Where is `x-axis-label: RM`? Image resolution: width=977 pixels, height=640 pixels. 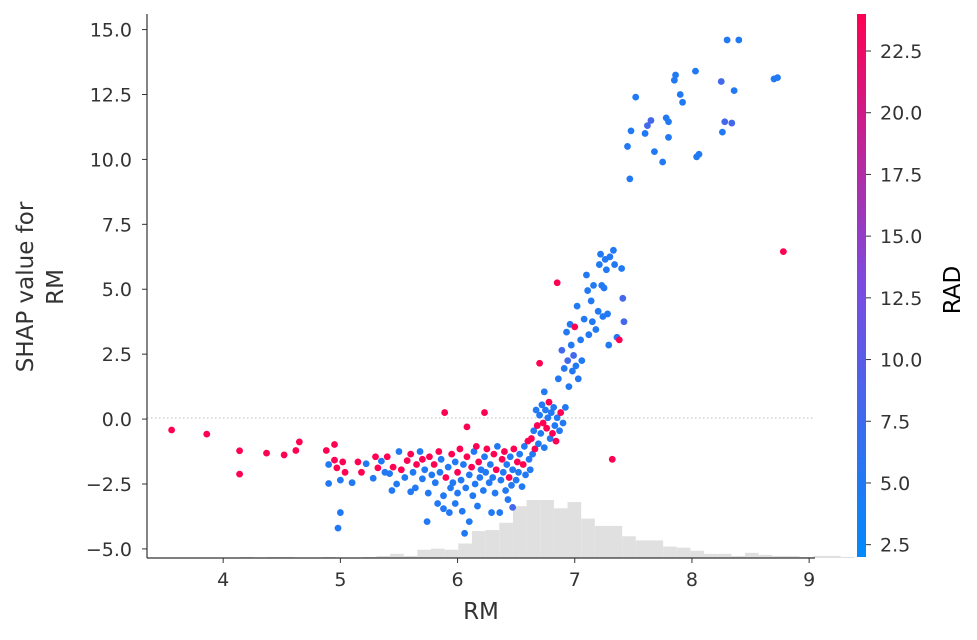 x-axis-label: RM is located at coordinates (481, 612).